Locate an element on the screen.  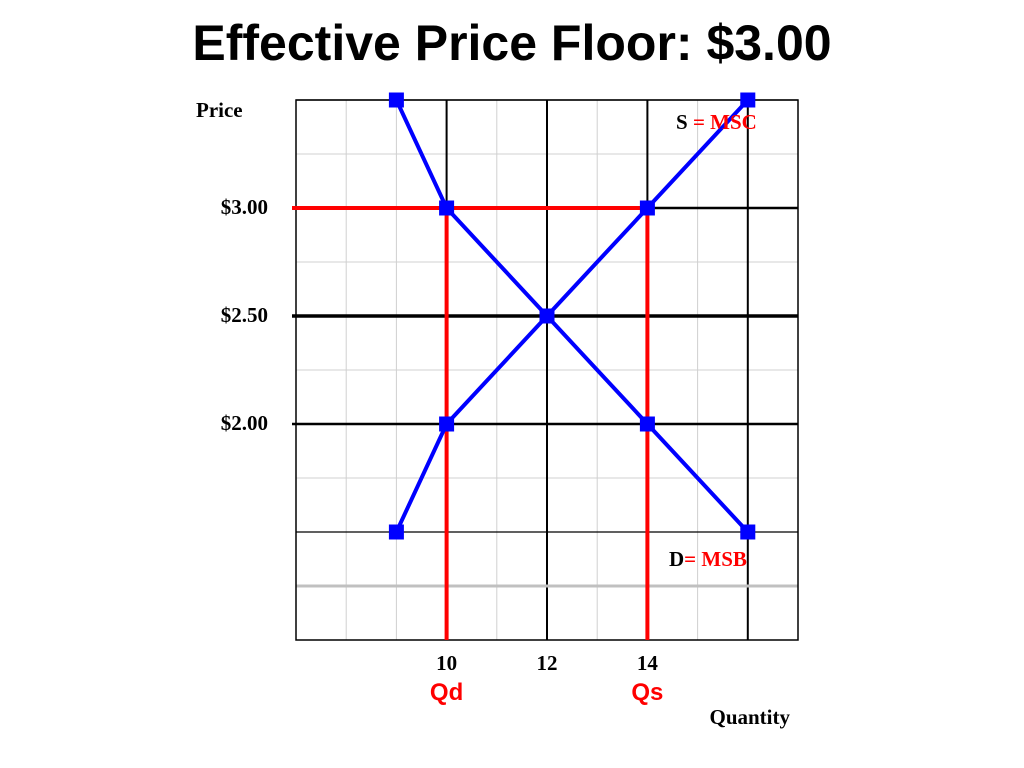
x-axis-label: Quantity is located at coordinates (749, 717).